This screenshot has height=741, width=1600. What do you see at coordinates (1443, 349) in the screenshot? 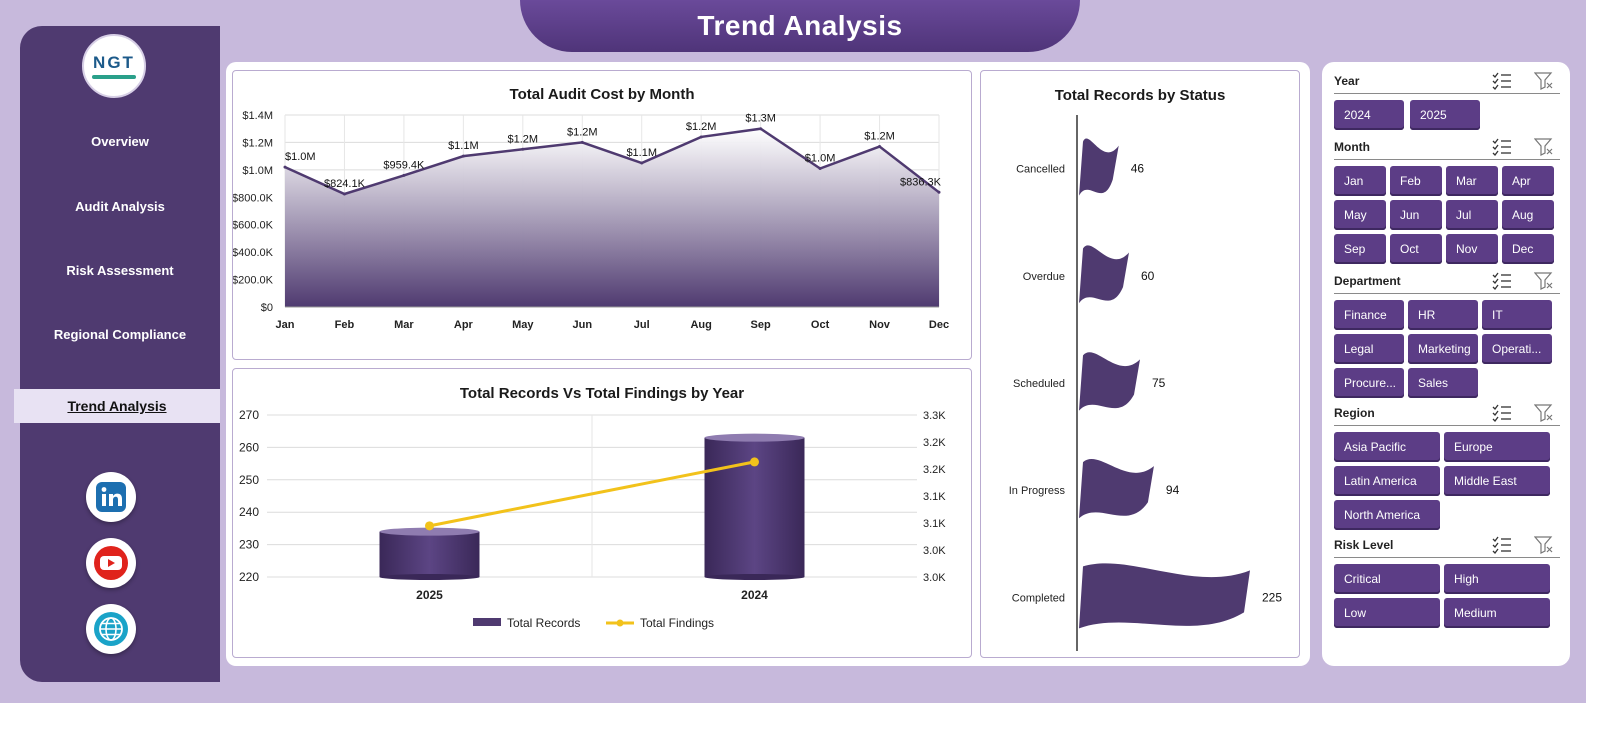
I see `filter-chip-department: Marketing` at bounding box center [1443, 349].